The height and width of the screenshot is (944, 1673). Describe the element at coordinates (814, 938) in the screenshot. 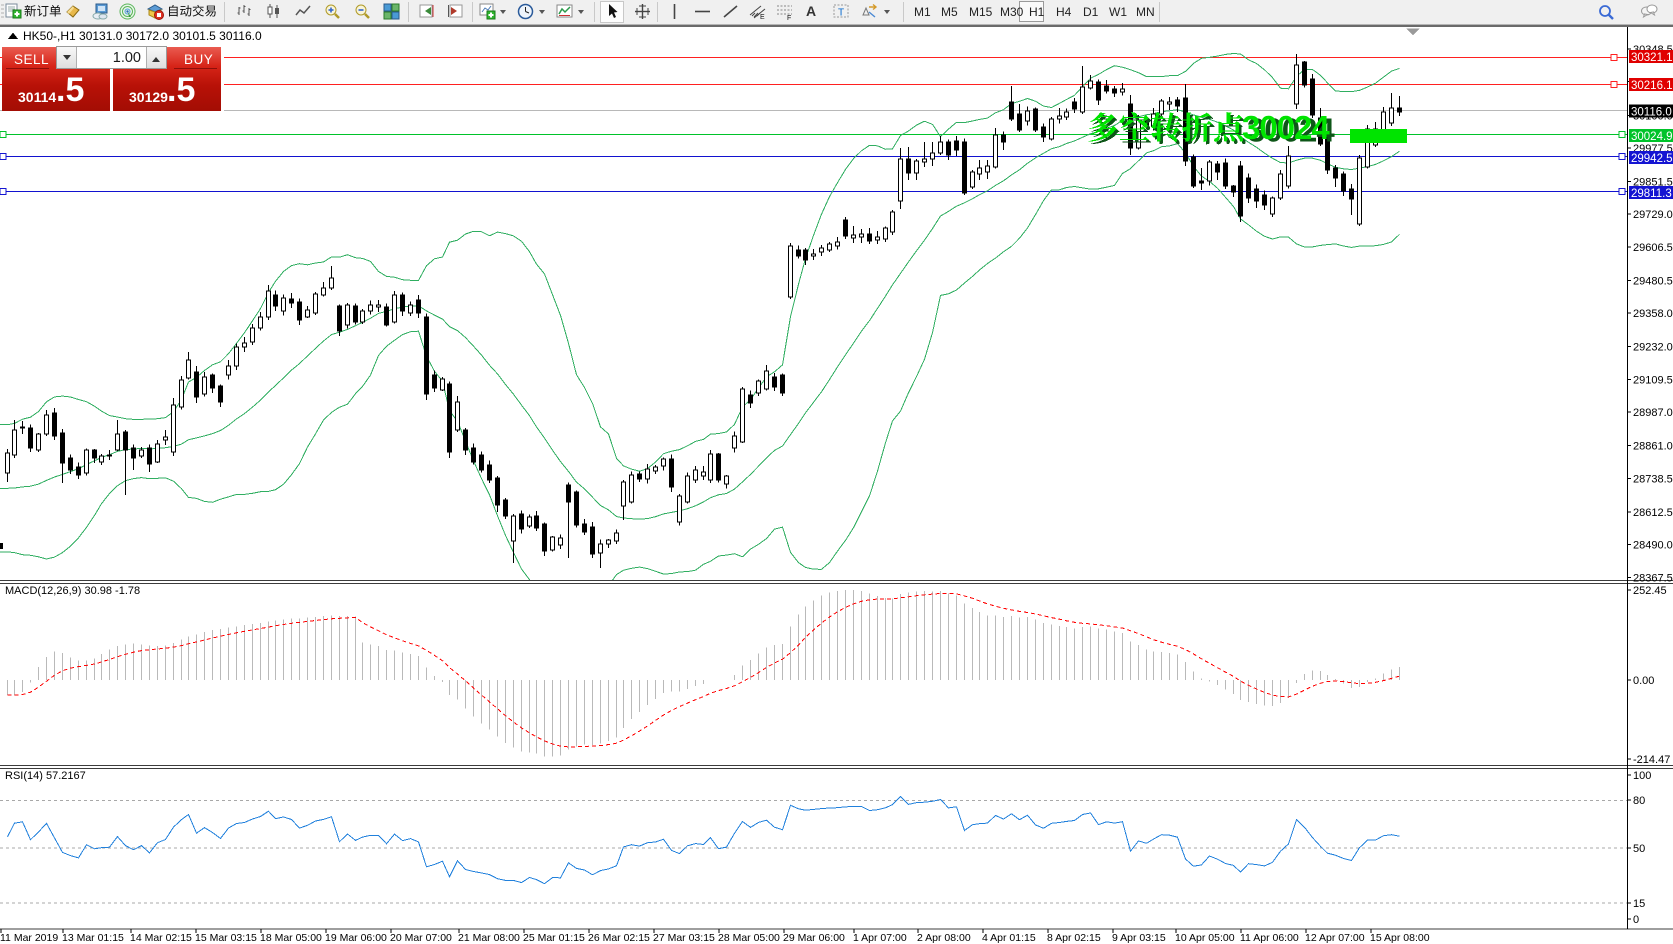

I see `svg-text: 29 Mar 06:00` at that location.